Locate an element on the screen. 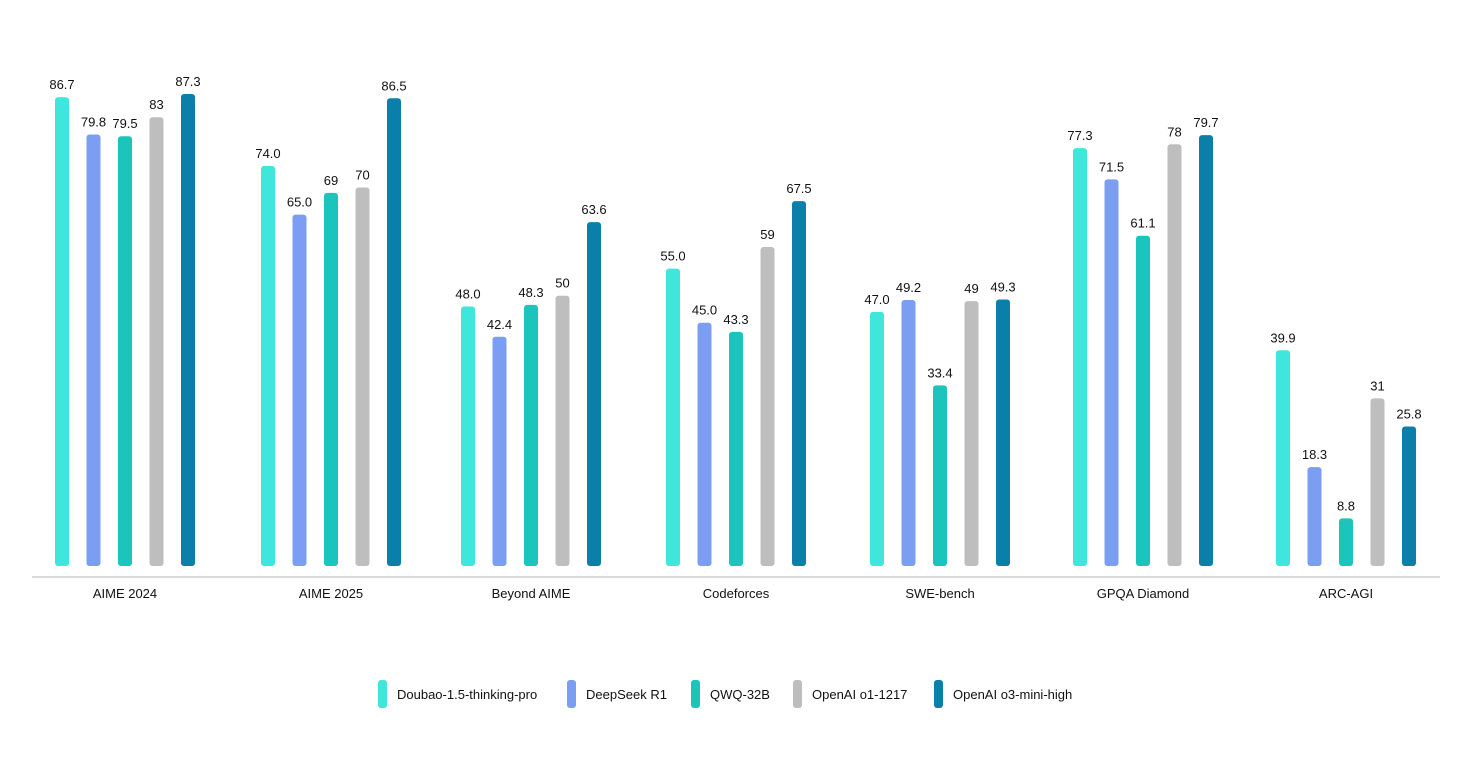 Image resolution: width=1470 pixels, height=767 pixels. legend-label-0: Doubao-1.5-thinking-pro is located at coordinates (467, 694).